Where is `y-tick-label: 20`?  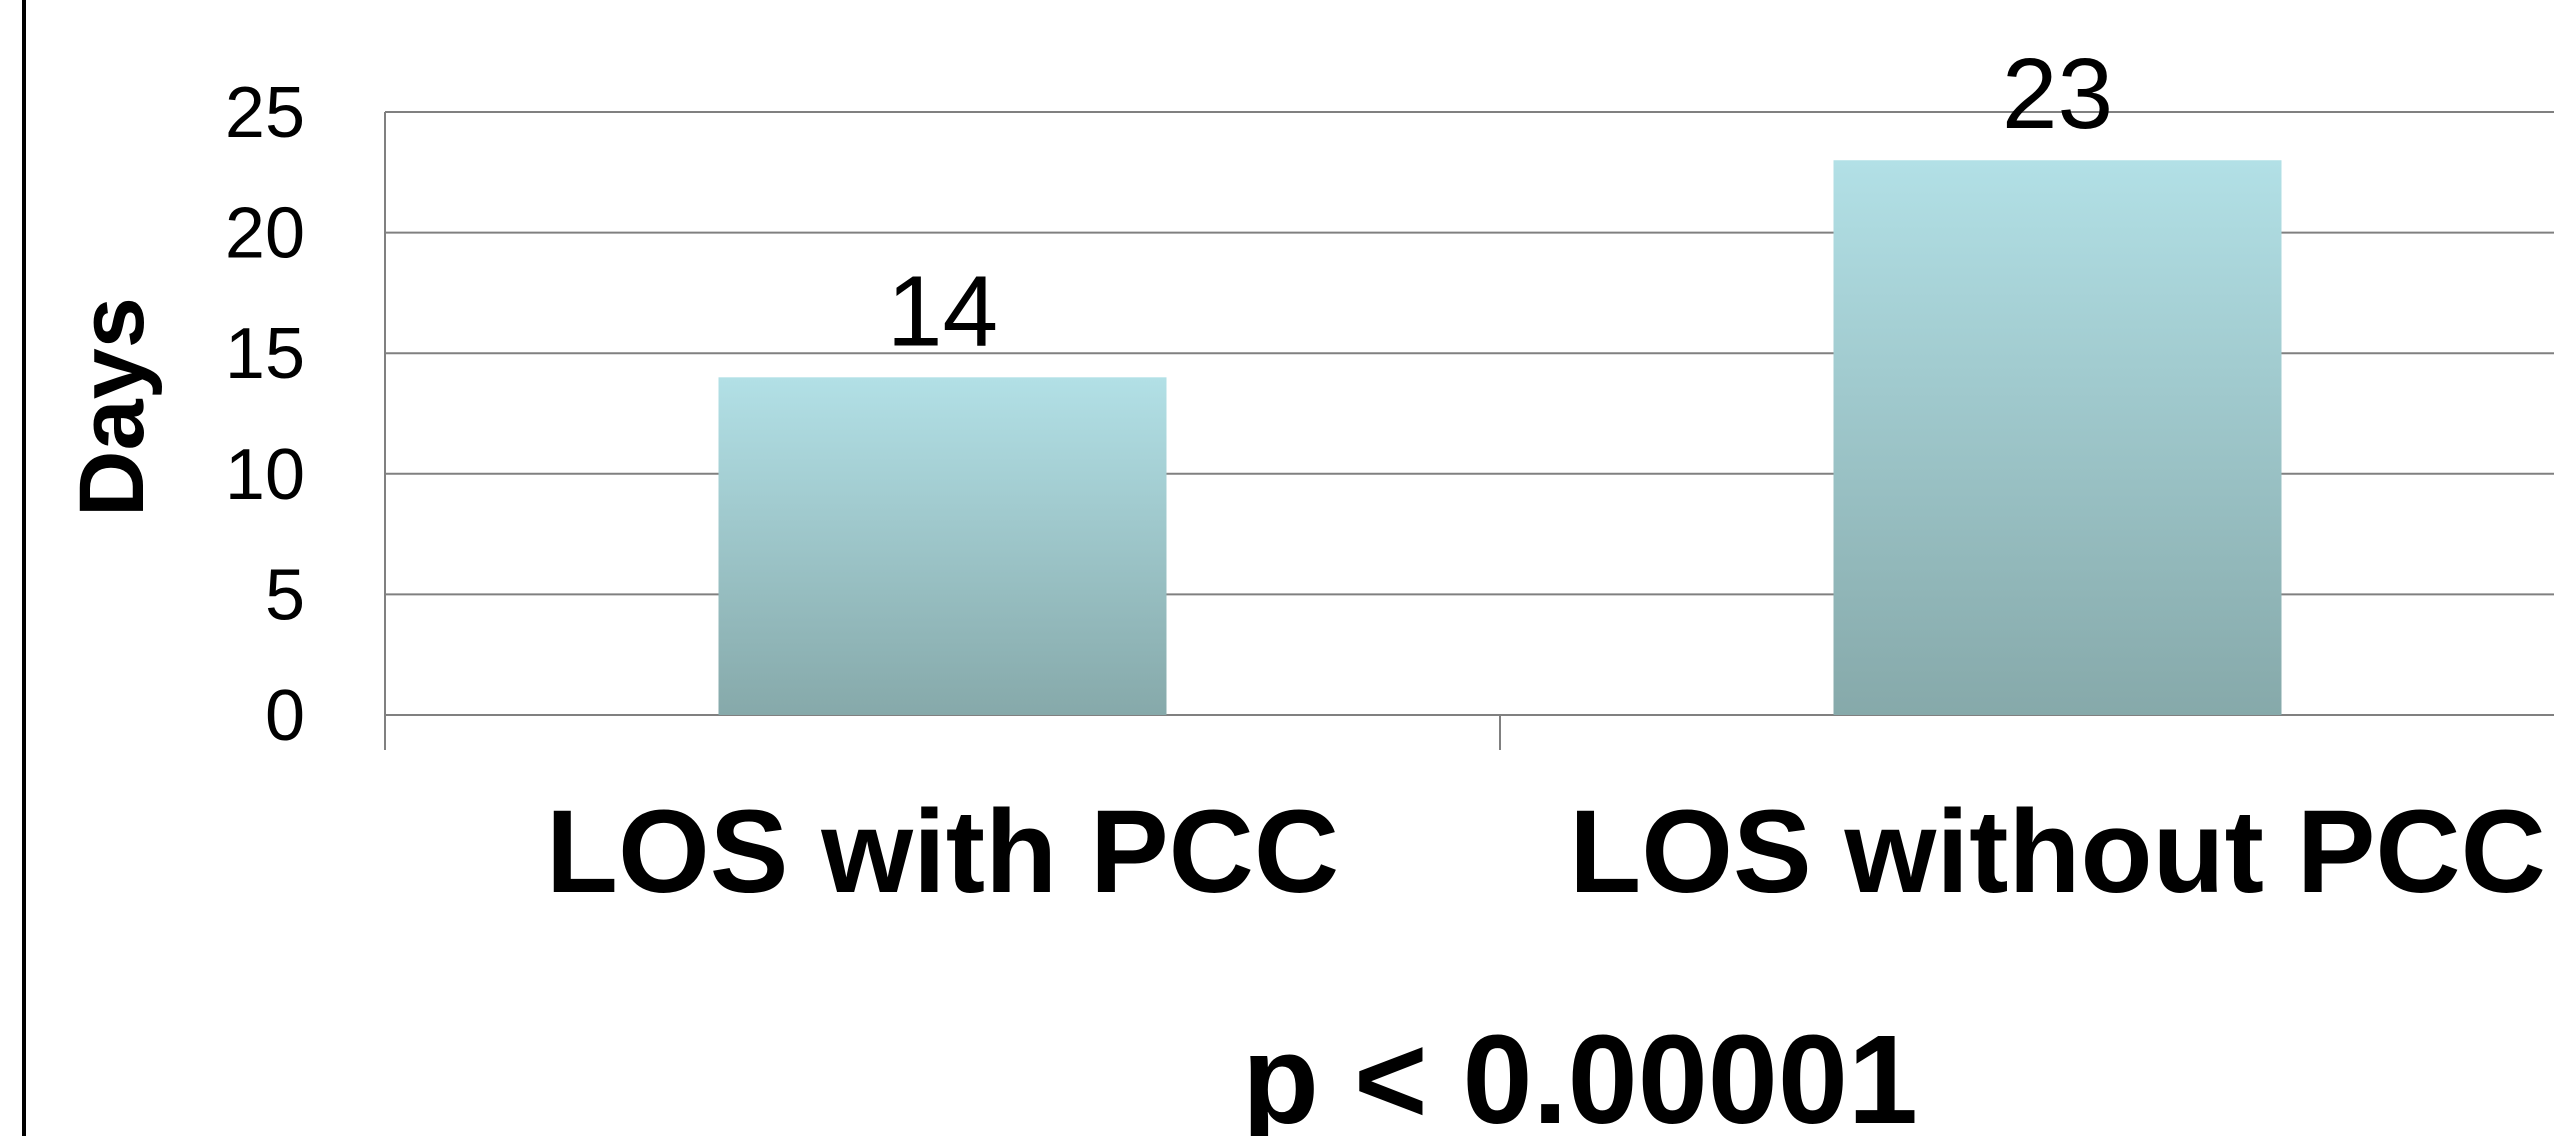
y-tick-label: 20 is located at coordinates (265, 234).